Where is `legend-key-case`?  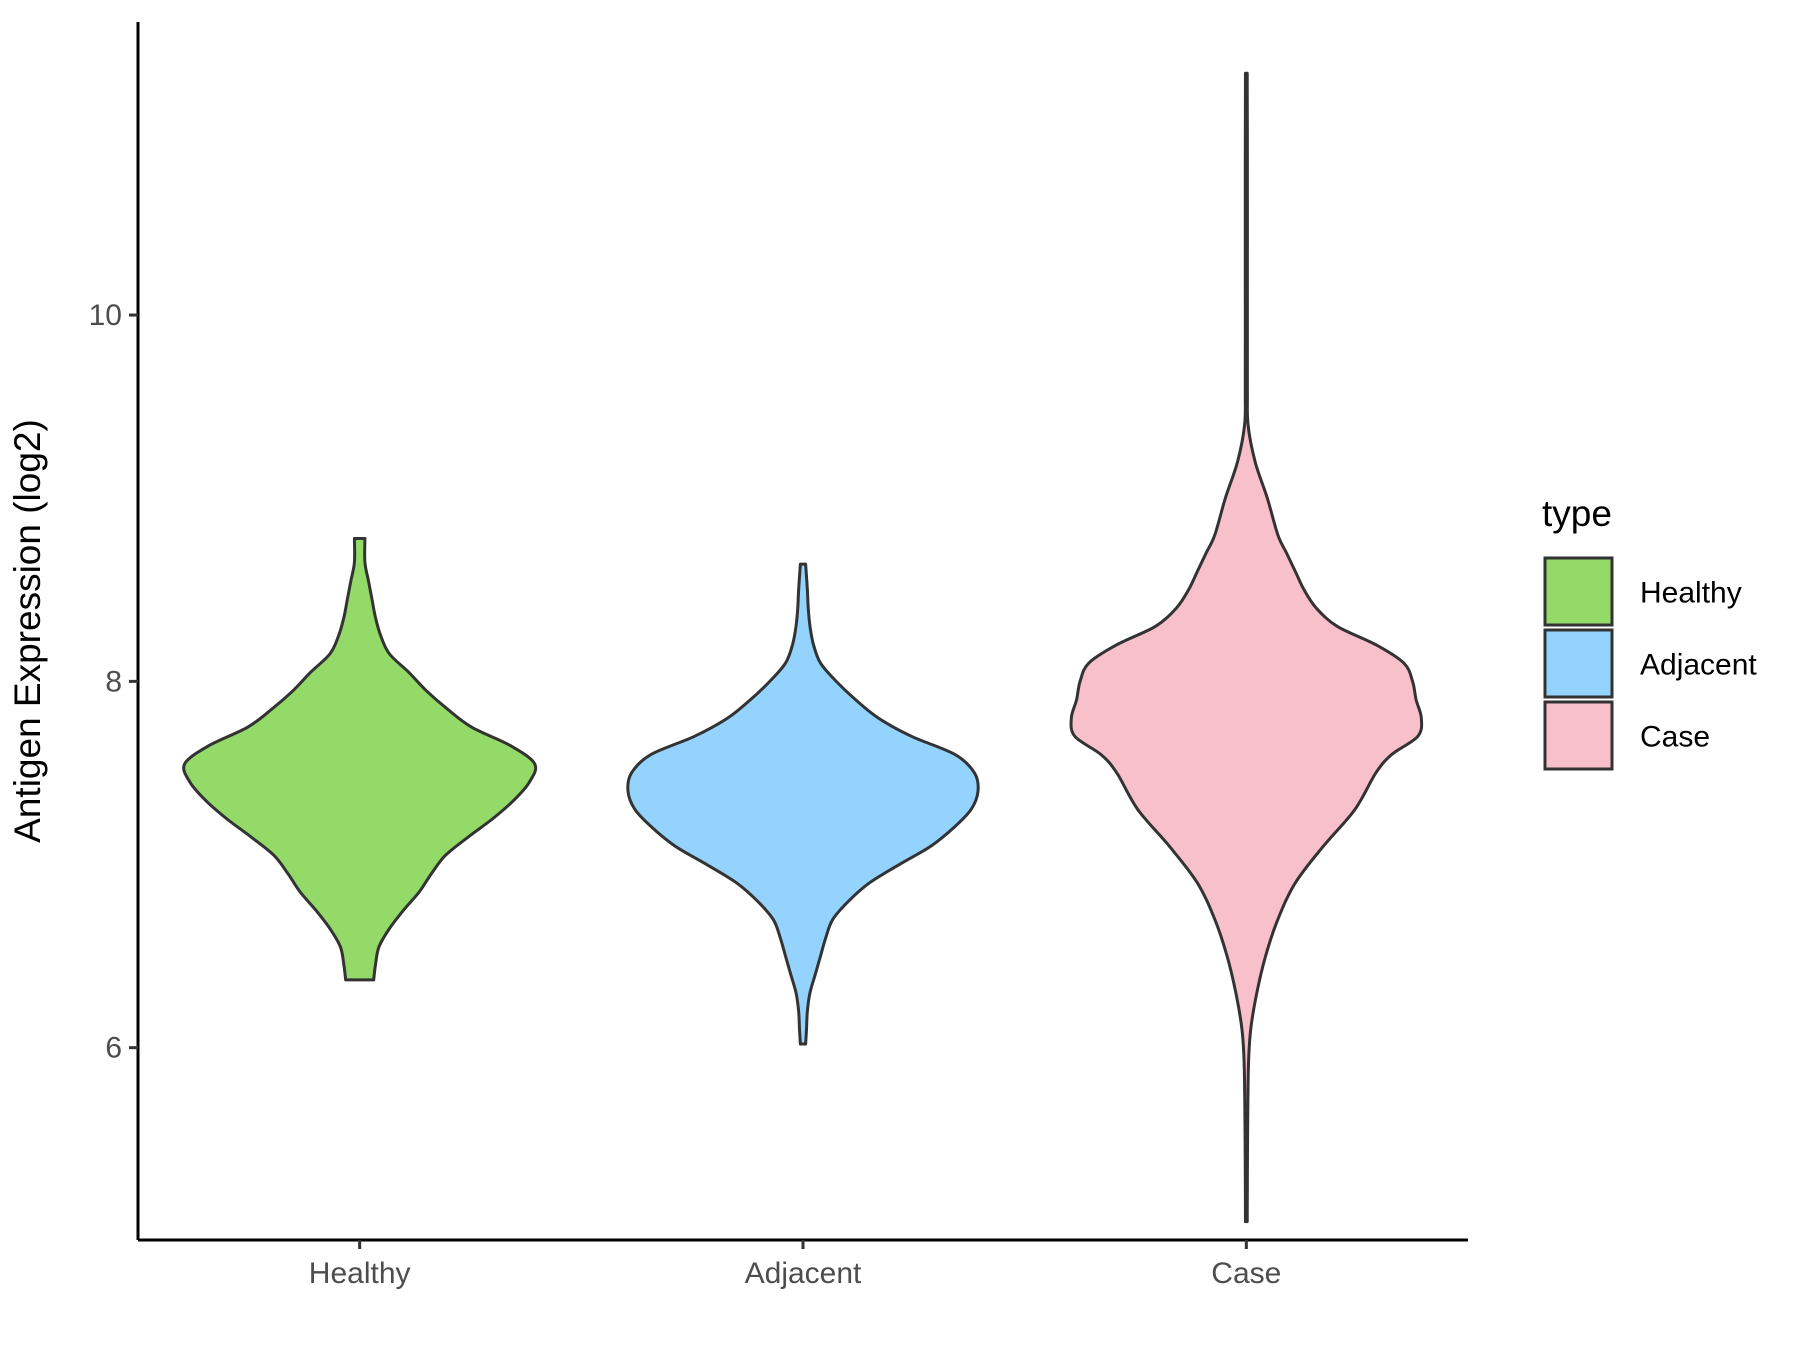 legend-key-case is located at coordinates (1578, 735).